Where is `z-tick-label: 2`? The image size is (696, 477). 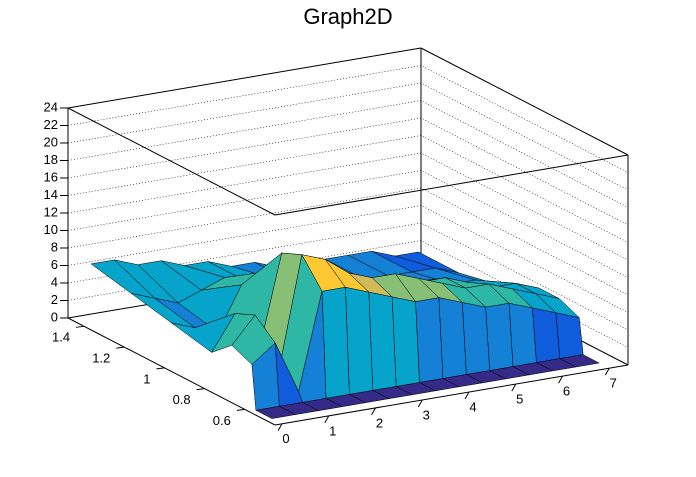
z-tick-label: 2 is located at coordinates (54, 299).